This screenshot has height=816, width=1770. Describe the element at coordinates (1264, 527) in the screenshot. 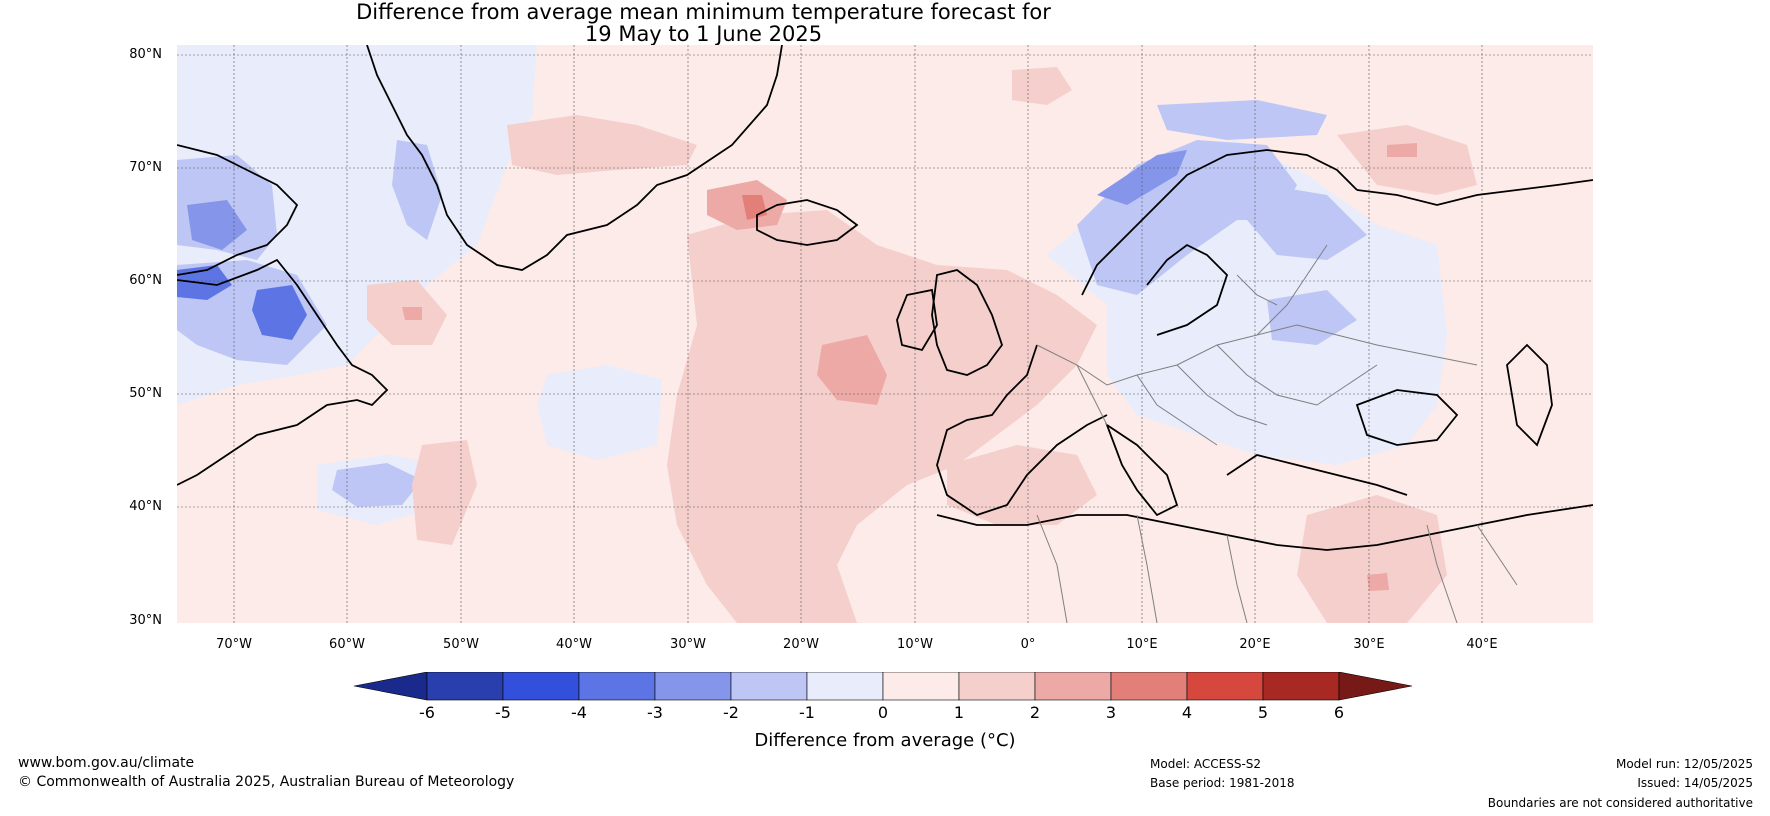

I see `coastline-north-africa` at that location.